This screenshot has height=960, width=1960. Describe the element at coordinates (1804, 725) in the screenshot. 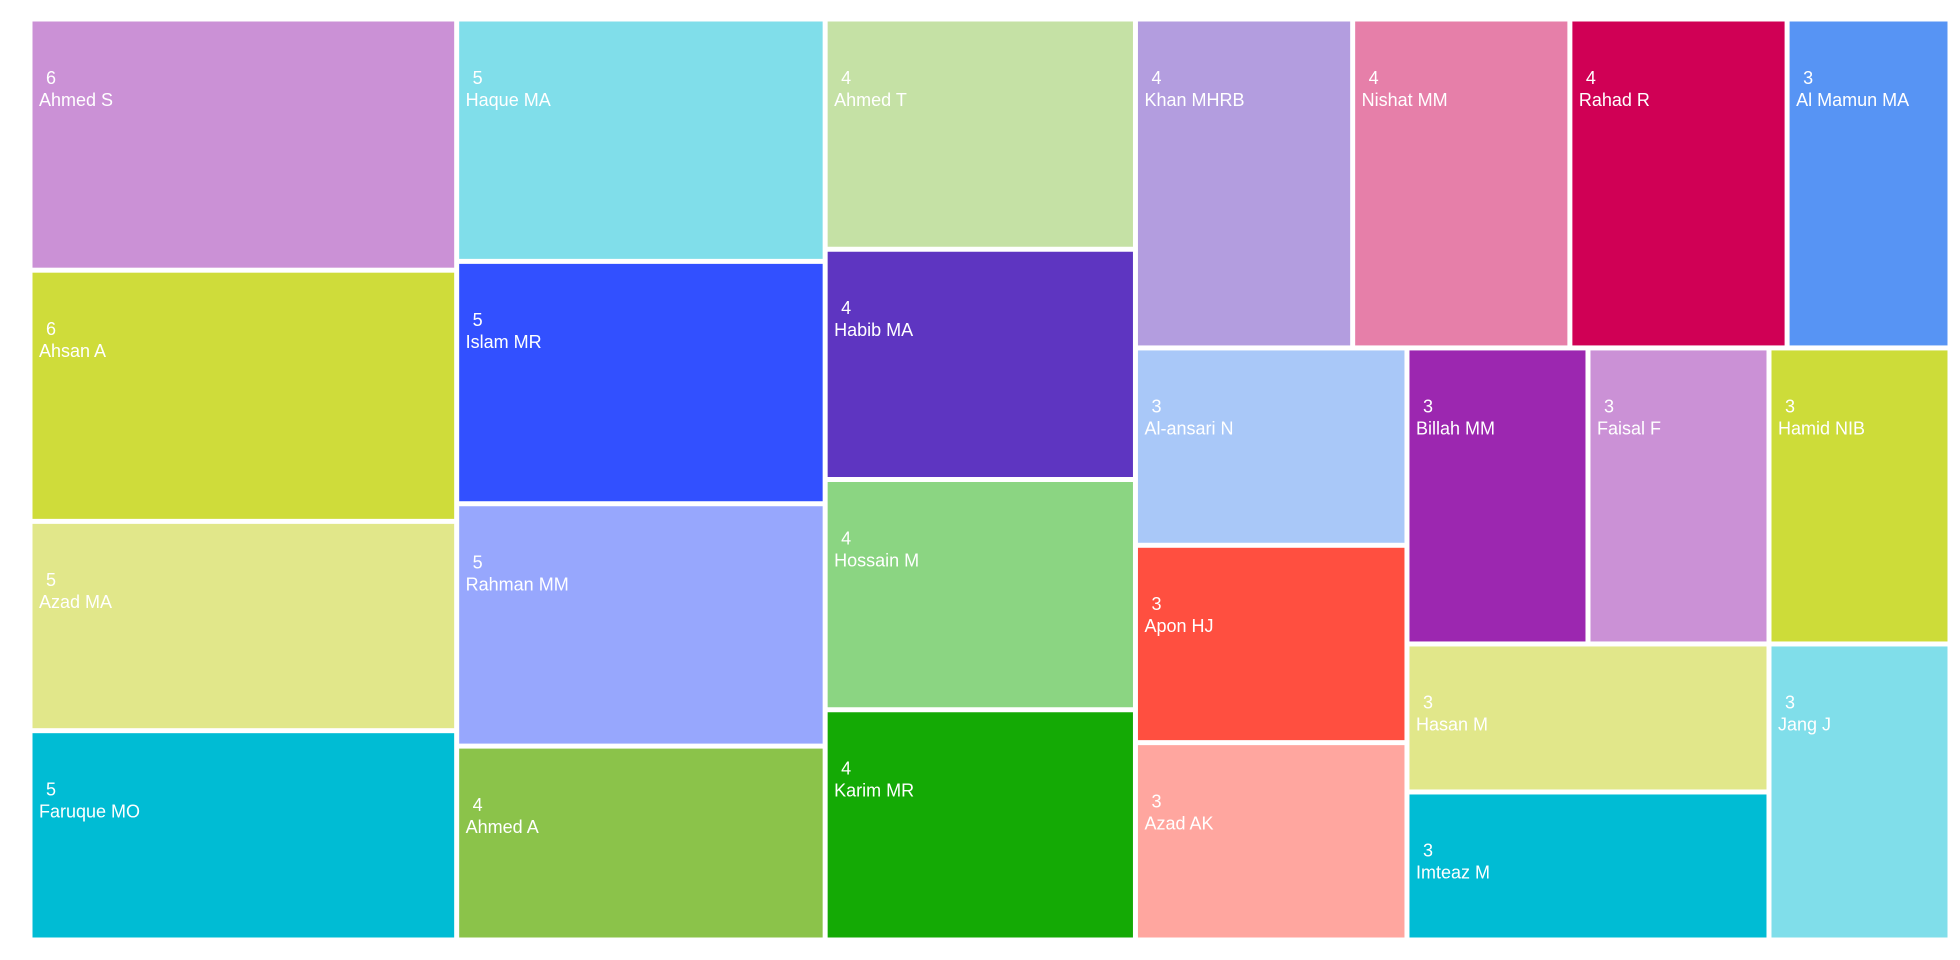

I see `cell-label: Jang J` at that location.